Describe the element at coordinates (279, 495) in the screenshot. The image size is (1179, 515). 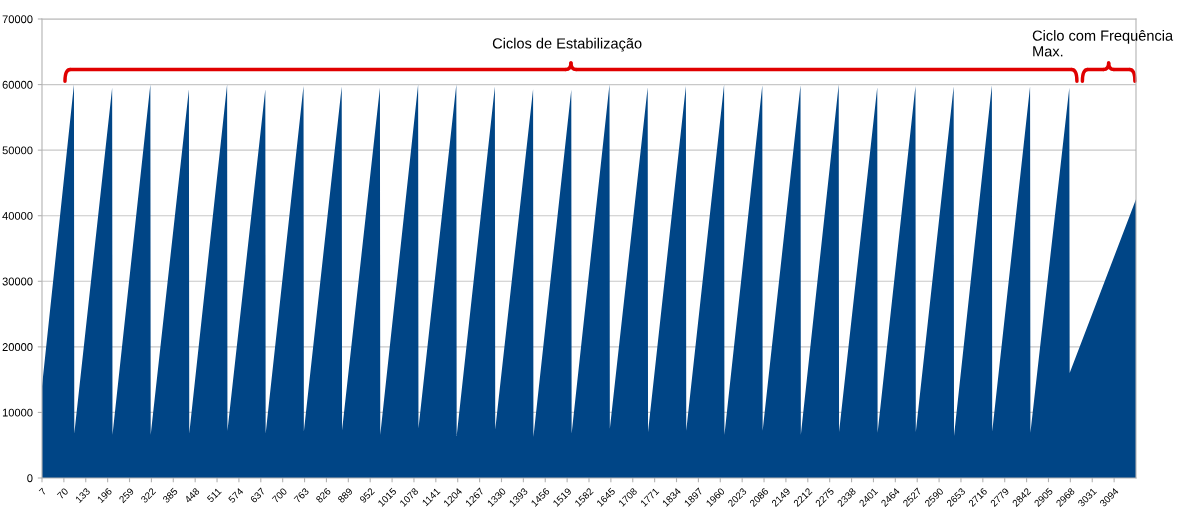
I see `x-tick-label: 700` at that location.